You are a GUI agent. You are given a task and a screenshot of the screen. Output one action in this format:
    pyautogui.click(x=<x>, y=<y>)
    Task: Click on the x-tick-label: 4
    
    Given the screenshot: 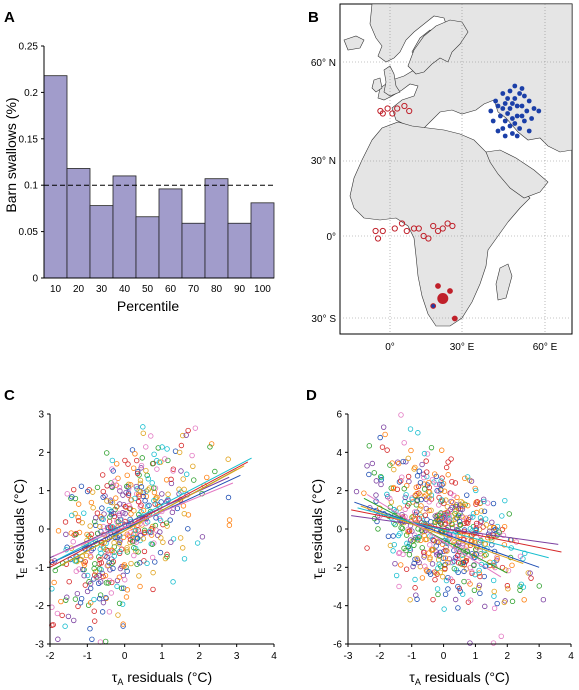 What is the action you would take?
    pyautogui.click(x=571, y=656)
    